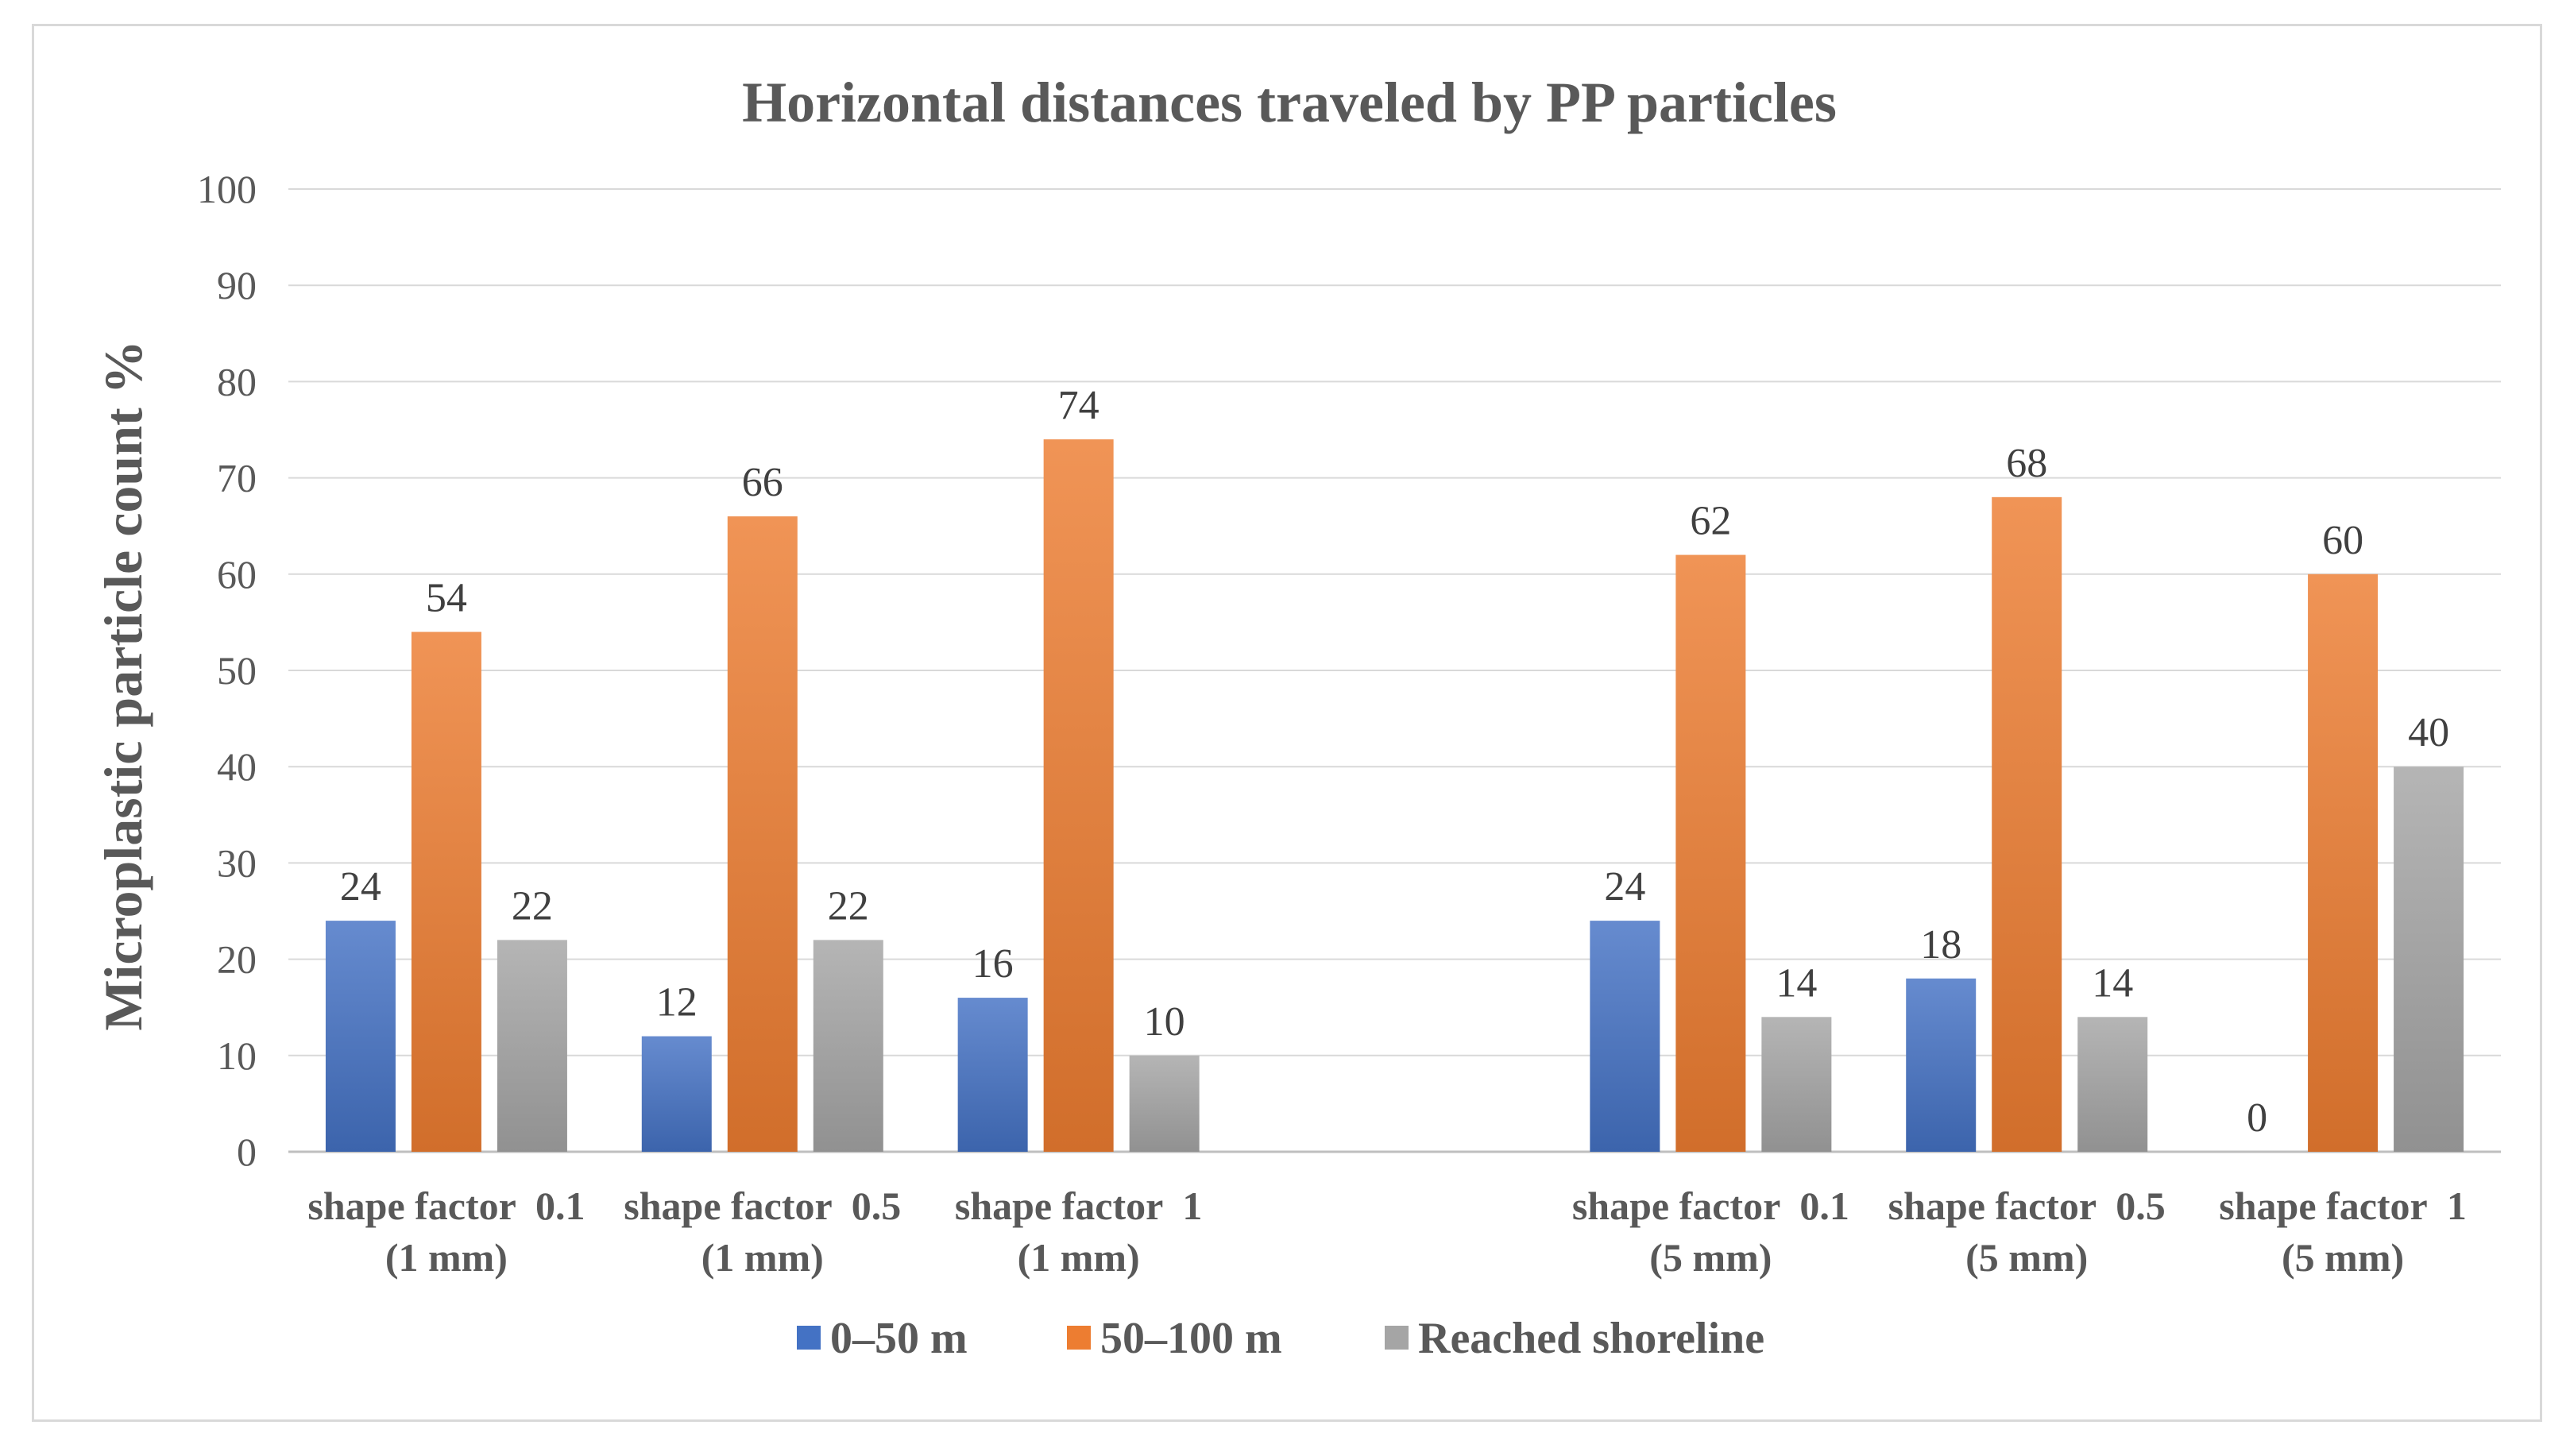 The width and height of the screenshot is (2570, 1456). What do you see at coordinates (1191, 1338) in the screenshot?
I see `legend-label: 50–100 m` at bounding box center [1191, 1338].